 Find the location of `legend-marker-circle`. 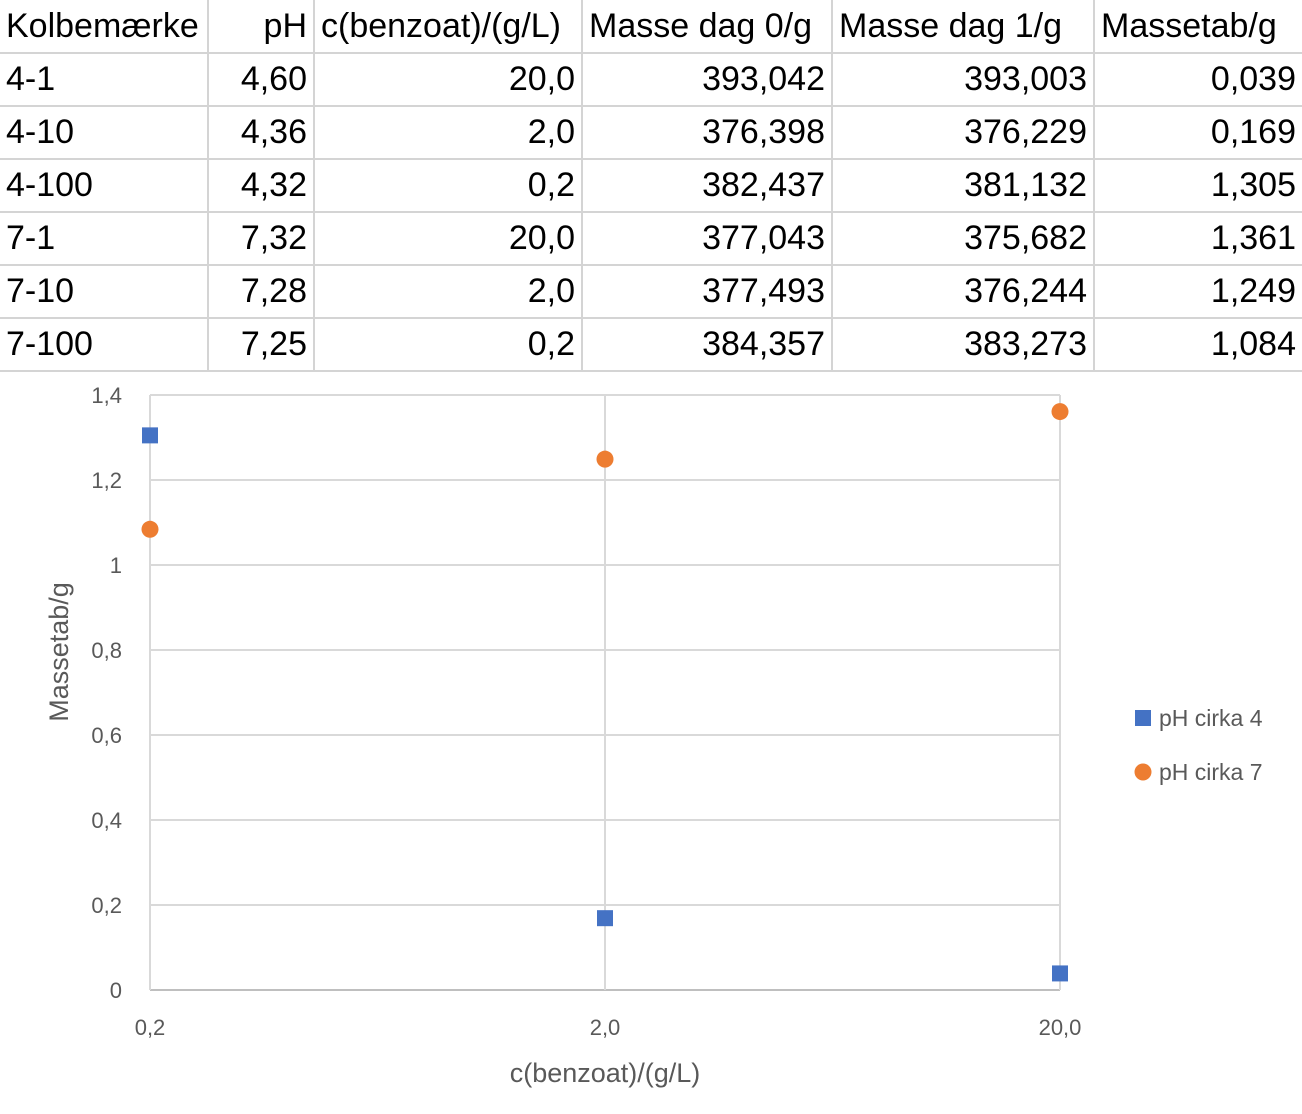

legend-marker-circle is located at coordinates (1143, 772).